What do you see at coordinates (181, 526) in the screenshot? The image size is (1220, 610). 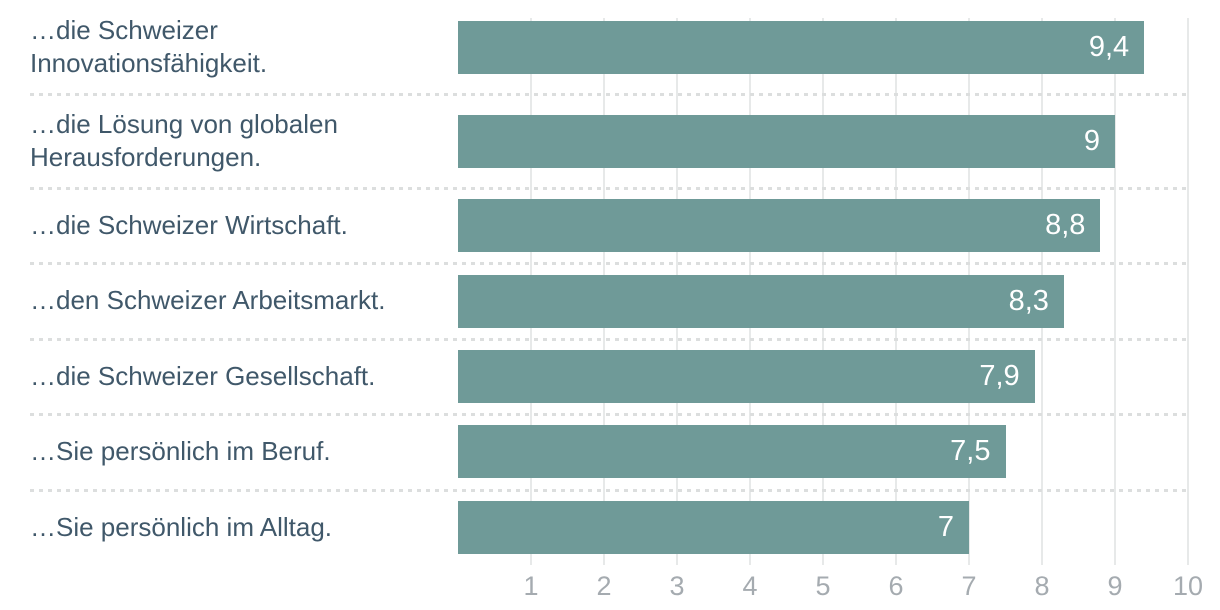 I see `category-label: …Sie persönlich im Alltag.` at bounding box center [181, 526].